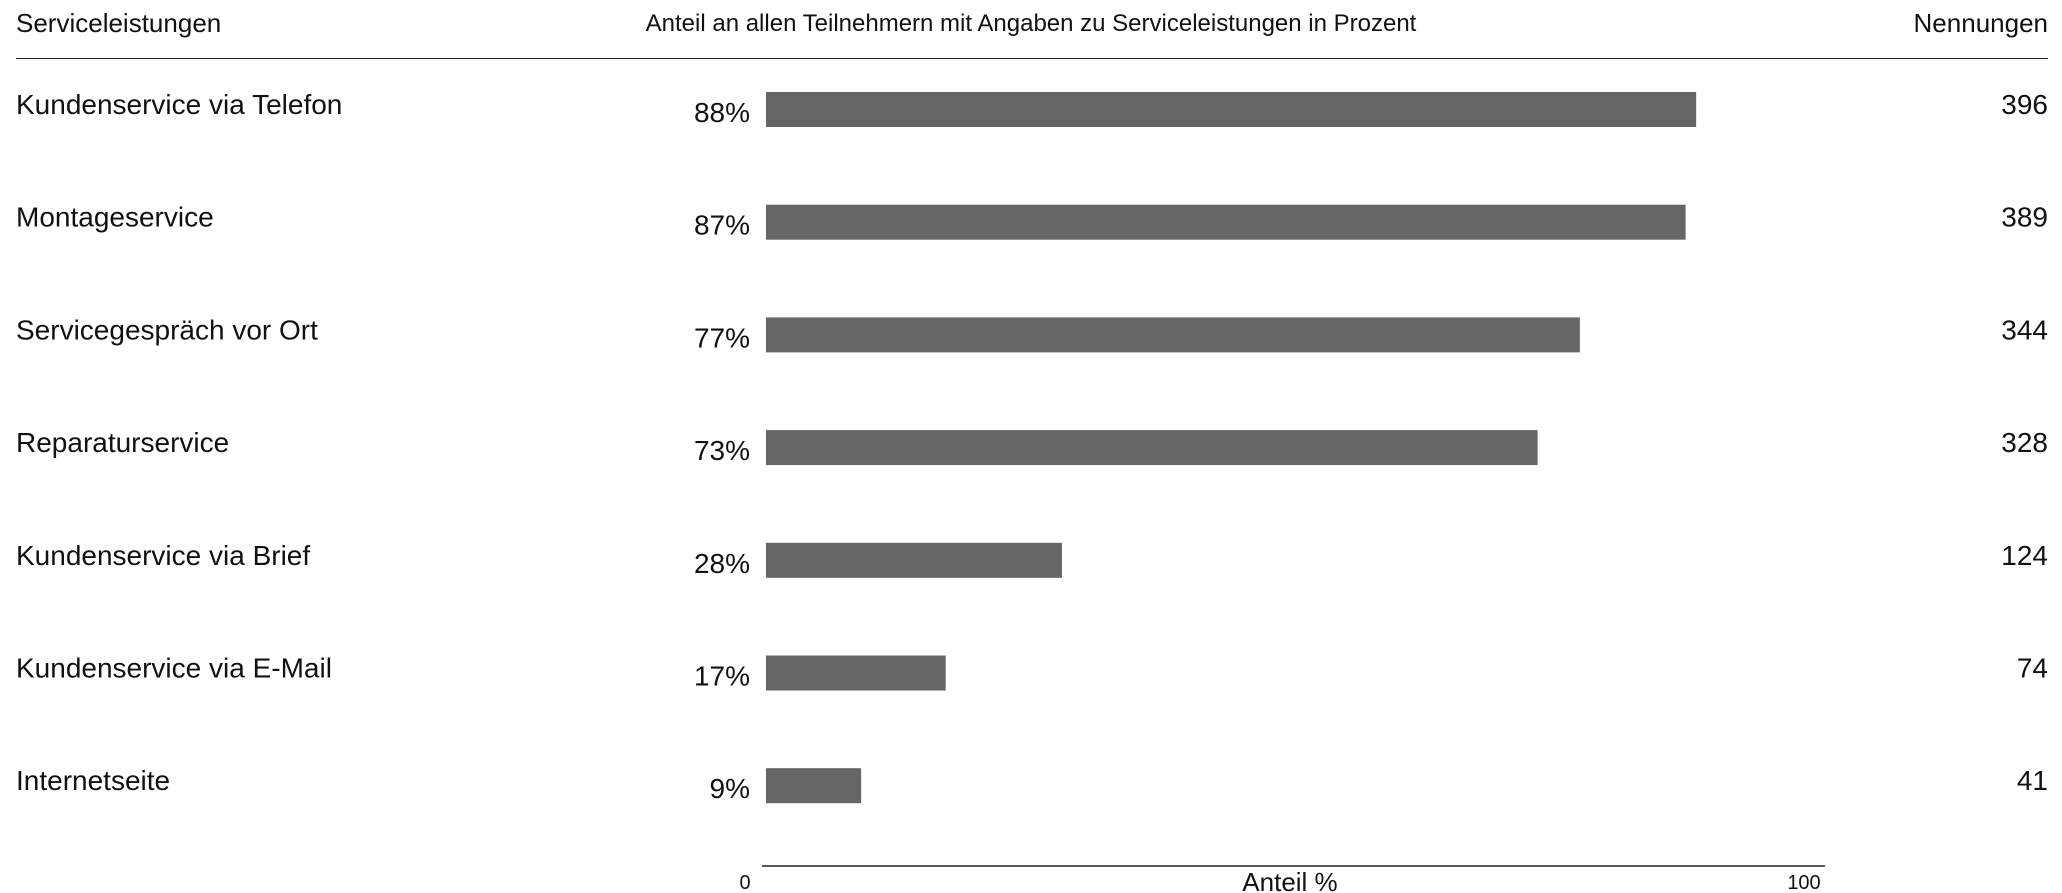 This screenshot has width=2062, height=893. Describe the element at coordinates (722, 563) in the screenshot. I see `value-label: 28%` at that location.